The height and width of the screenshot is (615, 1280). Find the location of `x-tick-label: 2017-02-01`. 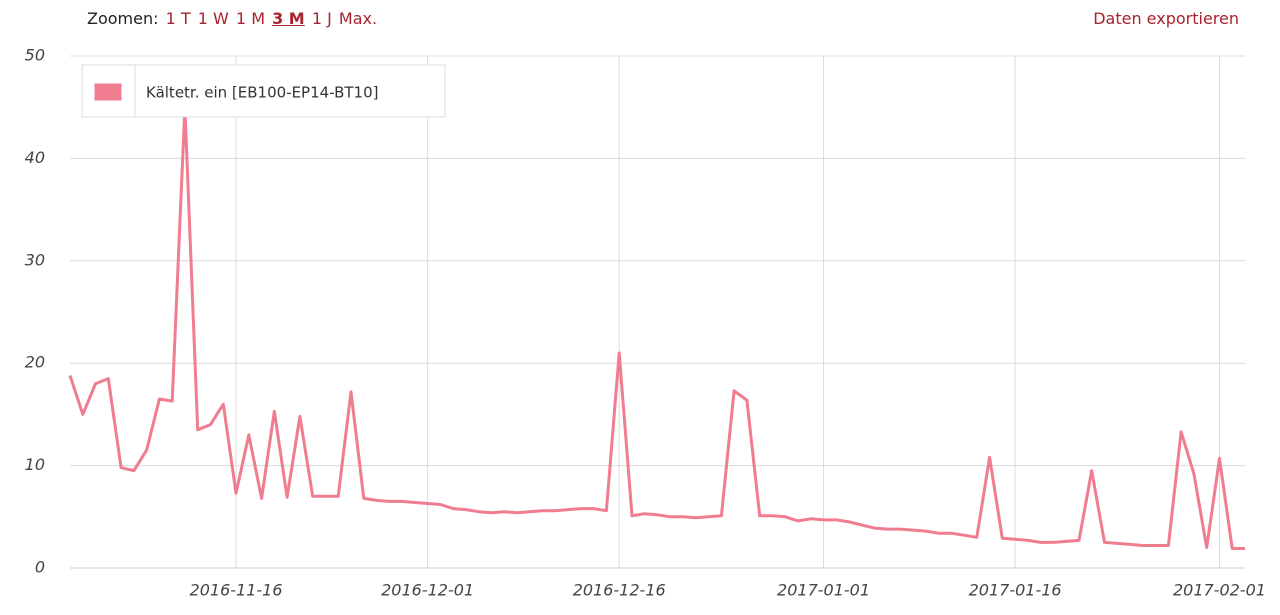

x-tick-label: 2017-02-01 is located at coordinates (1219, 590).